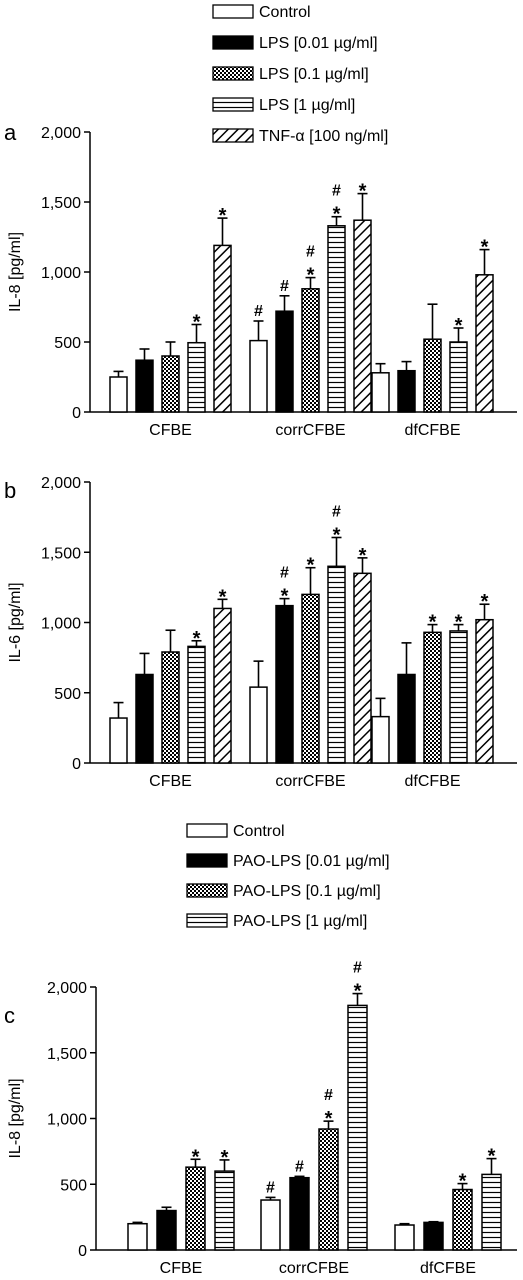 This screenshot has height=1280, width=523. I want to click on legend-label: LPS [0.1 µg/ml], so click(314, 74).